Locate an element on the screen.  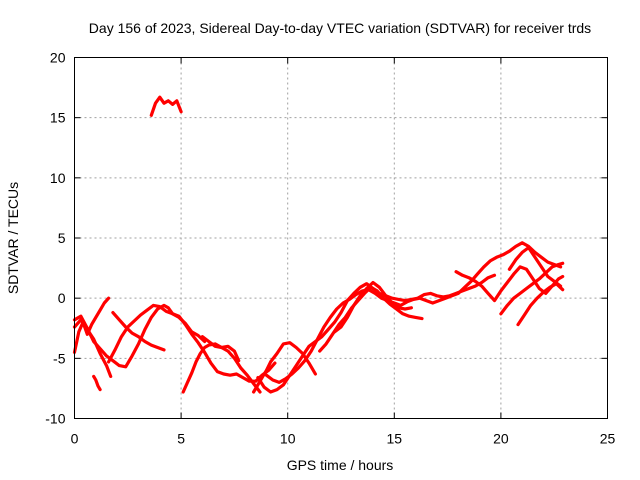
x-tick-label: 15 is located at coordinates (395, 439).